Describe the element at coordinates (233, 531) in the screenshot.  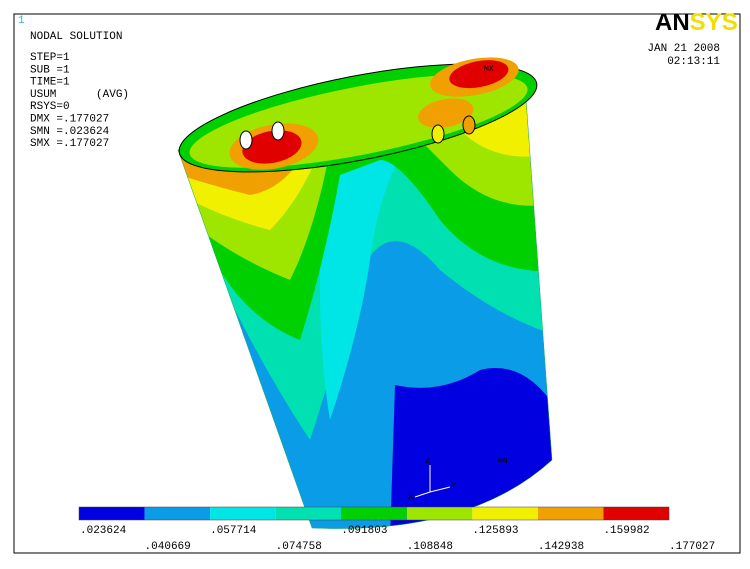
I see `legend-value: .057714` at that location.